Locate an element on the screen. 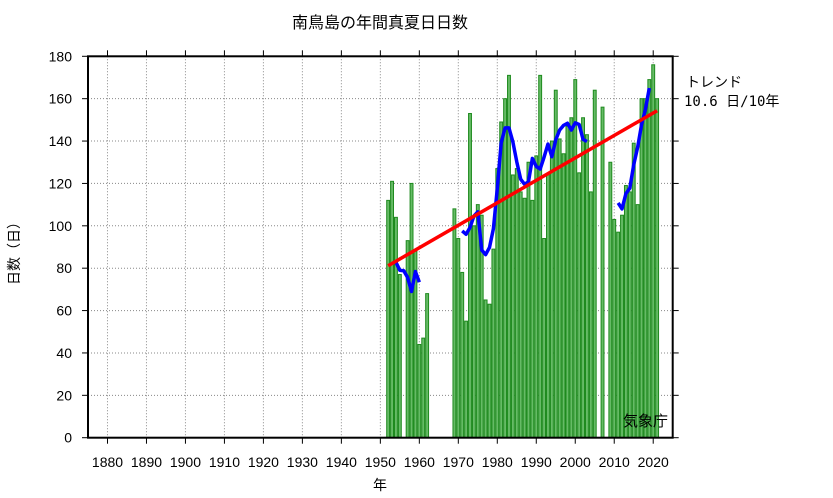  trend-value: 10.6 日/10年 is located at coordinates (731, 102).